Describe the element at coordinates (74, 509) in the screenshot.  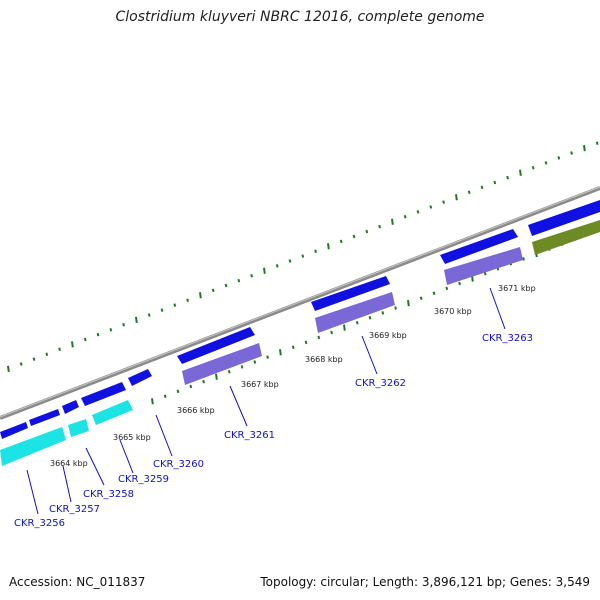
I see `gene-label: CKR_3257` at that location.